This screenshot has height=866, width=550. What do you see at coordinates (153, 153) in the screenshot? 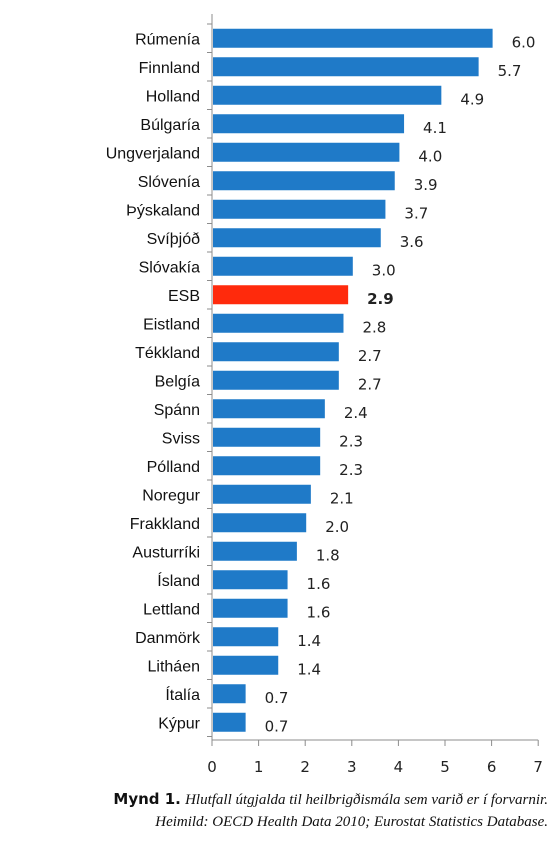
I see `category-label: Ungverjaland` at bounding box center [153, 153].